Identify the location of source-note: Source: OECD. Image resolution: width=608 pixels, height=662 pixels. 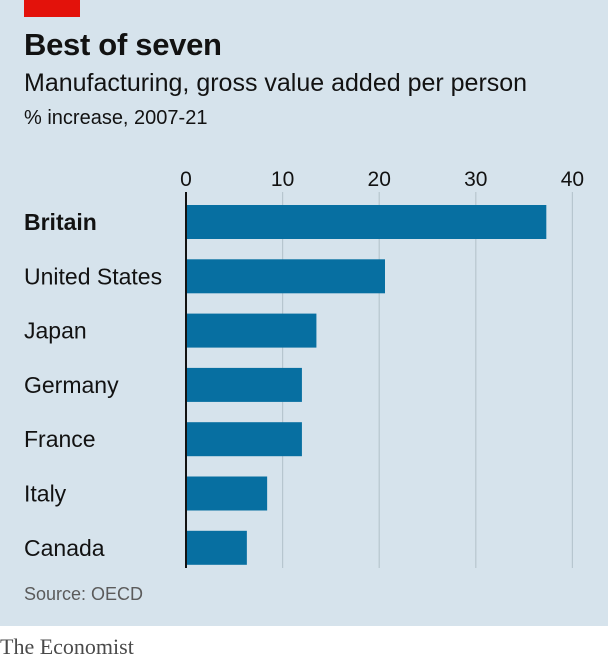
(84, 594).